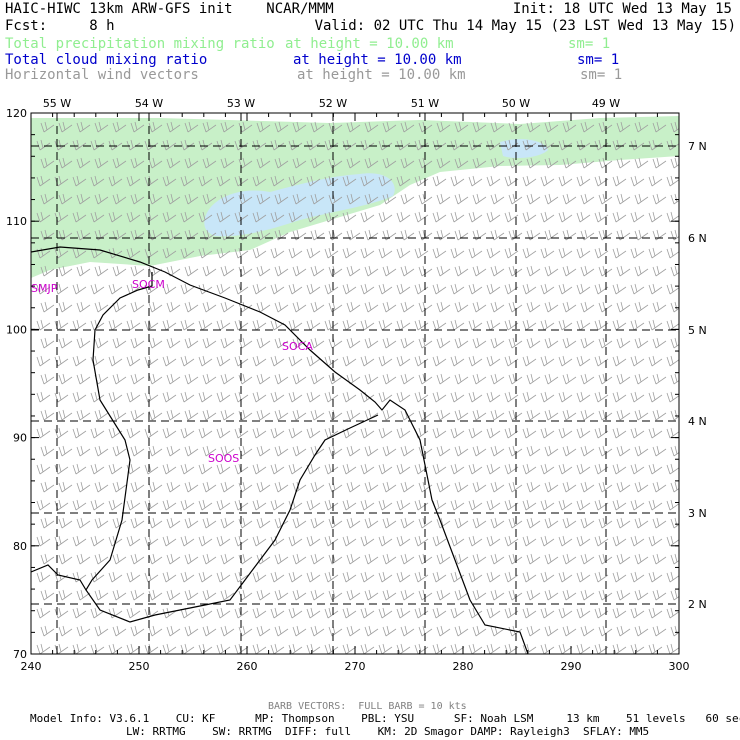 The image size is (740, 740). What do you see at coordinates (369, 44) in the screenshot?
I see `field-precip-height: at height = 10.00 km` at bounding box center [369, 44].